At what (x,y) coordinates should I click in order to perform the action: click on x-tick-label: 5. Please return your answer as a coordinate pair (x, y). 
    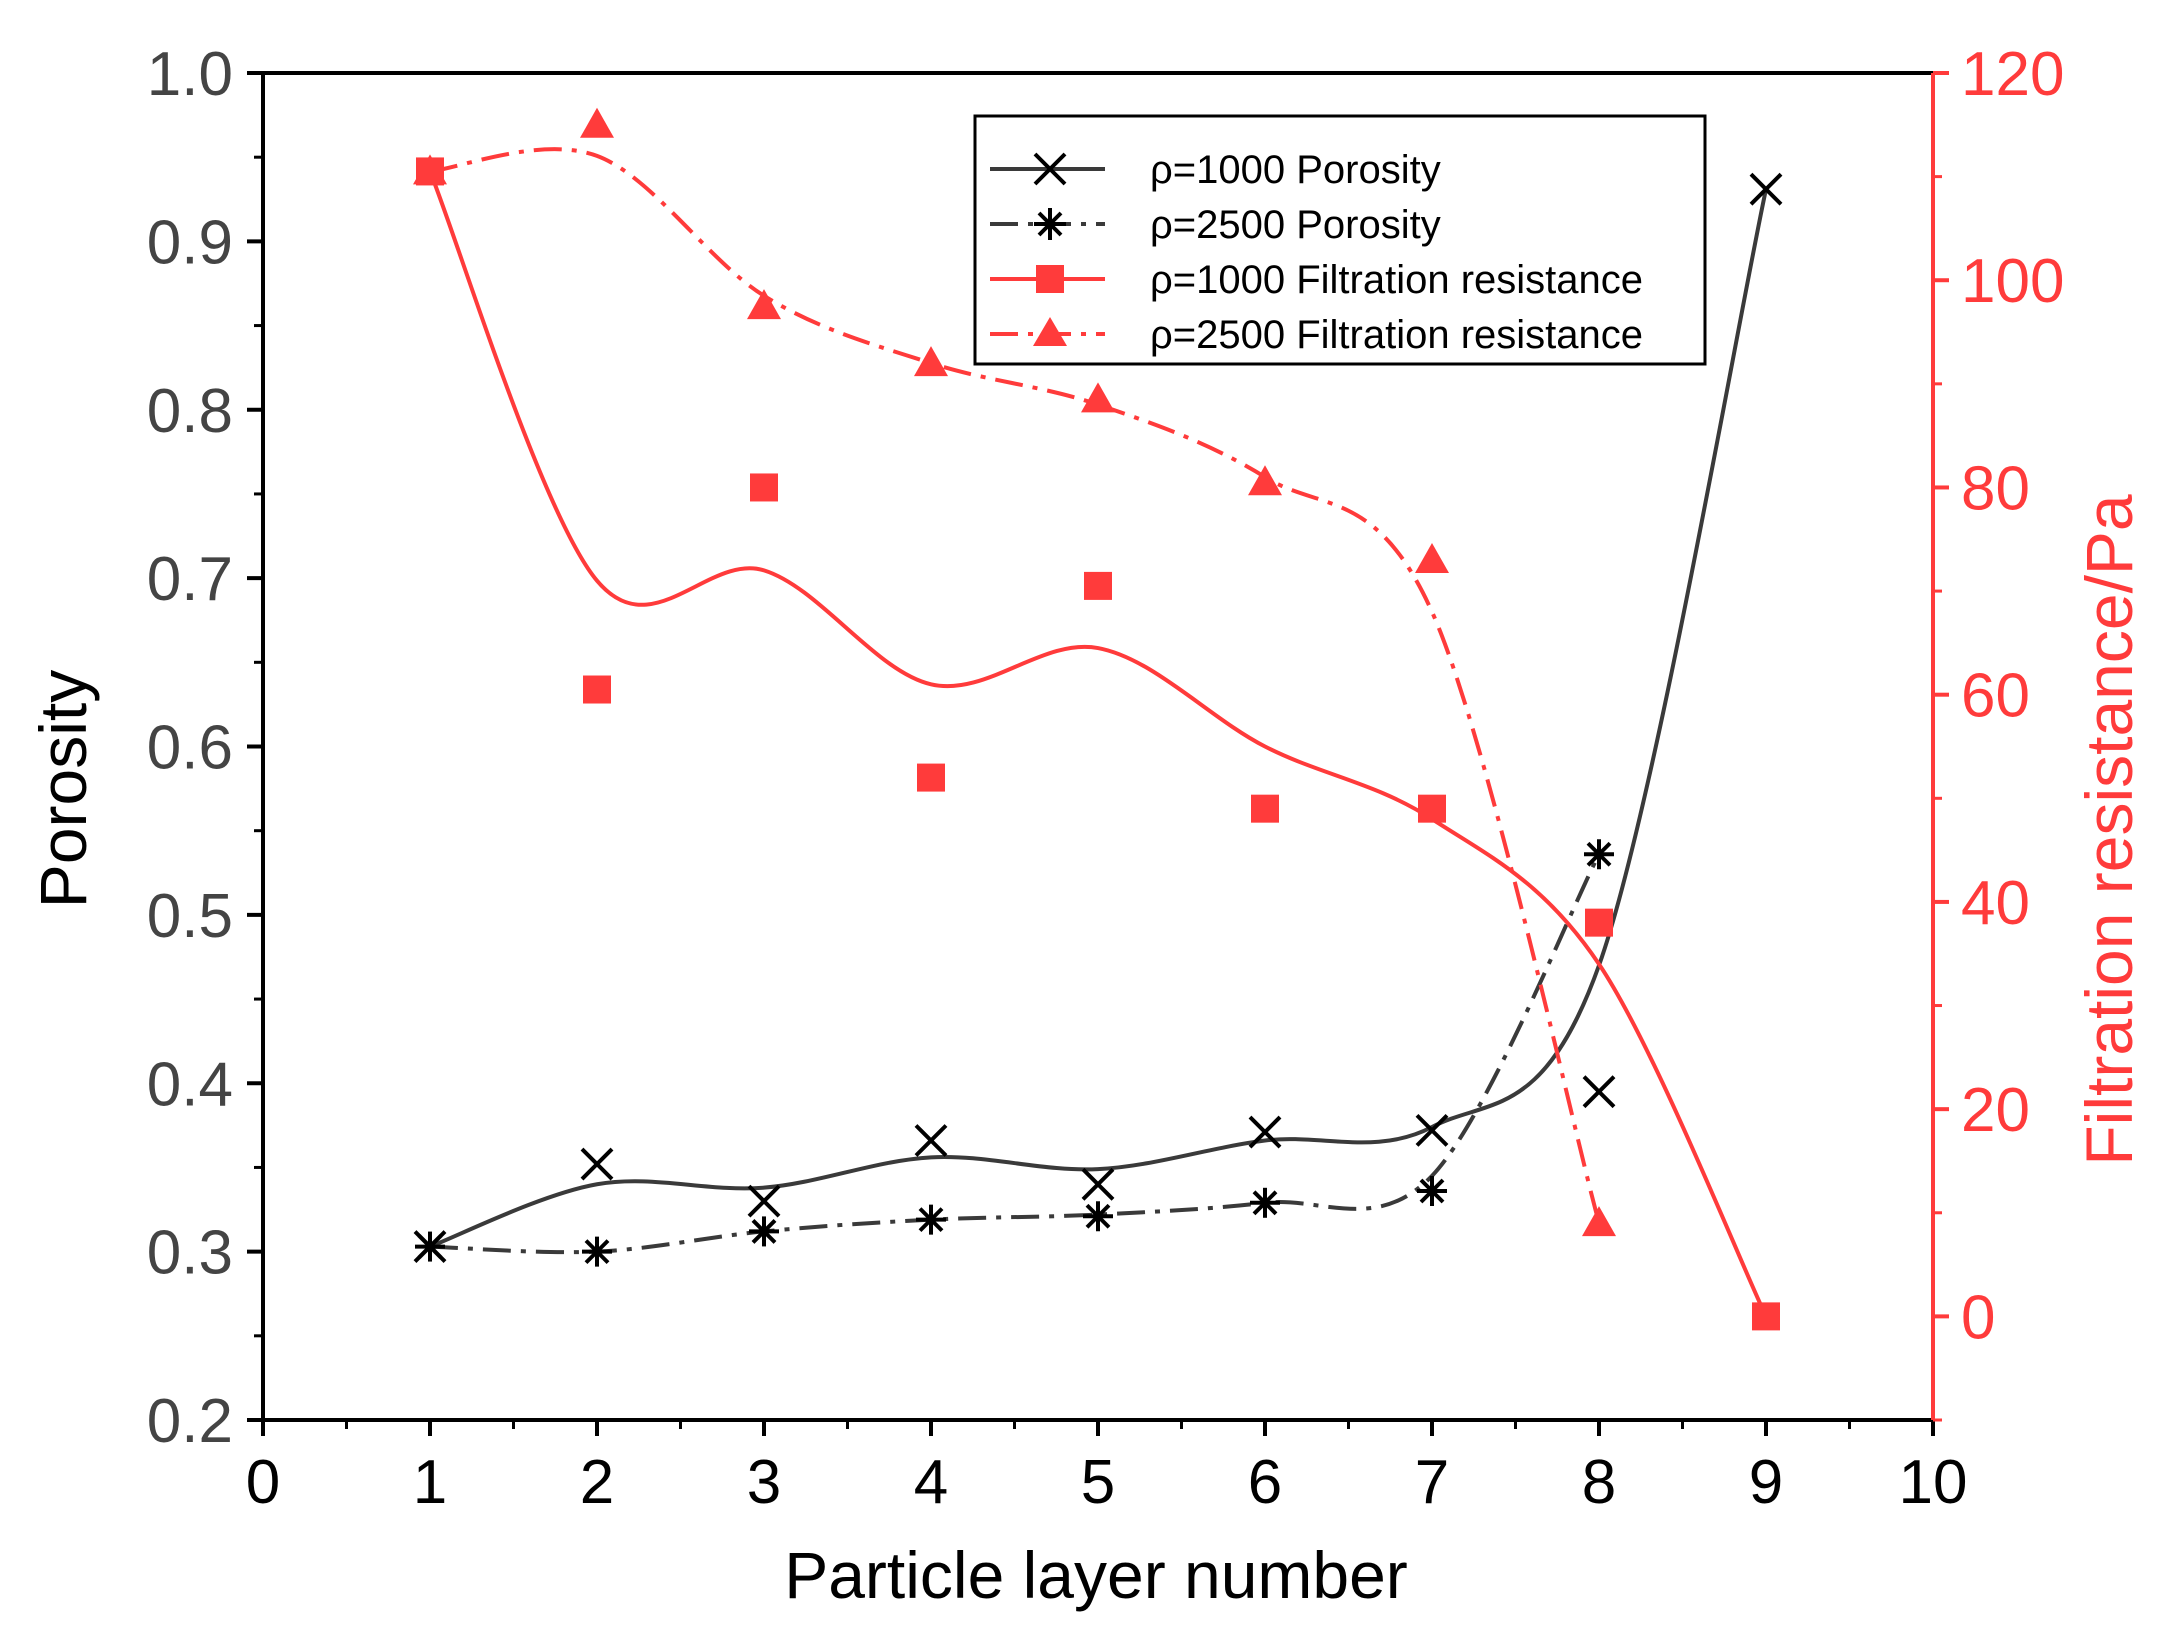
    Looking at the image, I should click on (1098, 1482).